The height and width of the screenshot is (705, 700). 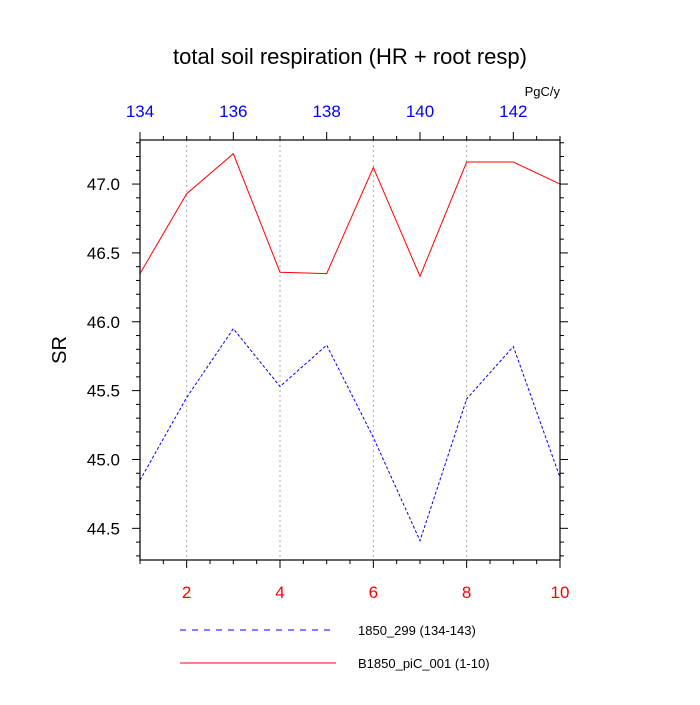 What do you see at coordinates (350, 215) in the screenshot?
I see `series-line-bottom` at bounding box center [350, 215].